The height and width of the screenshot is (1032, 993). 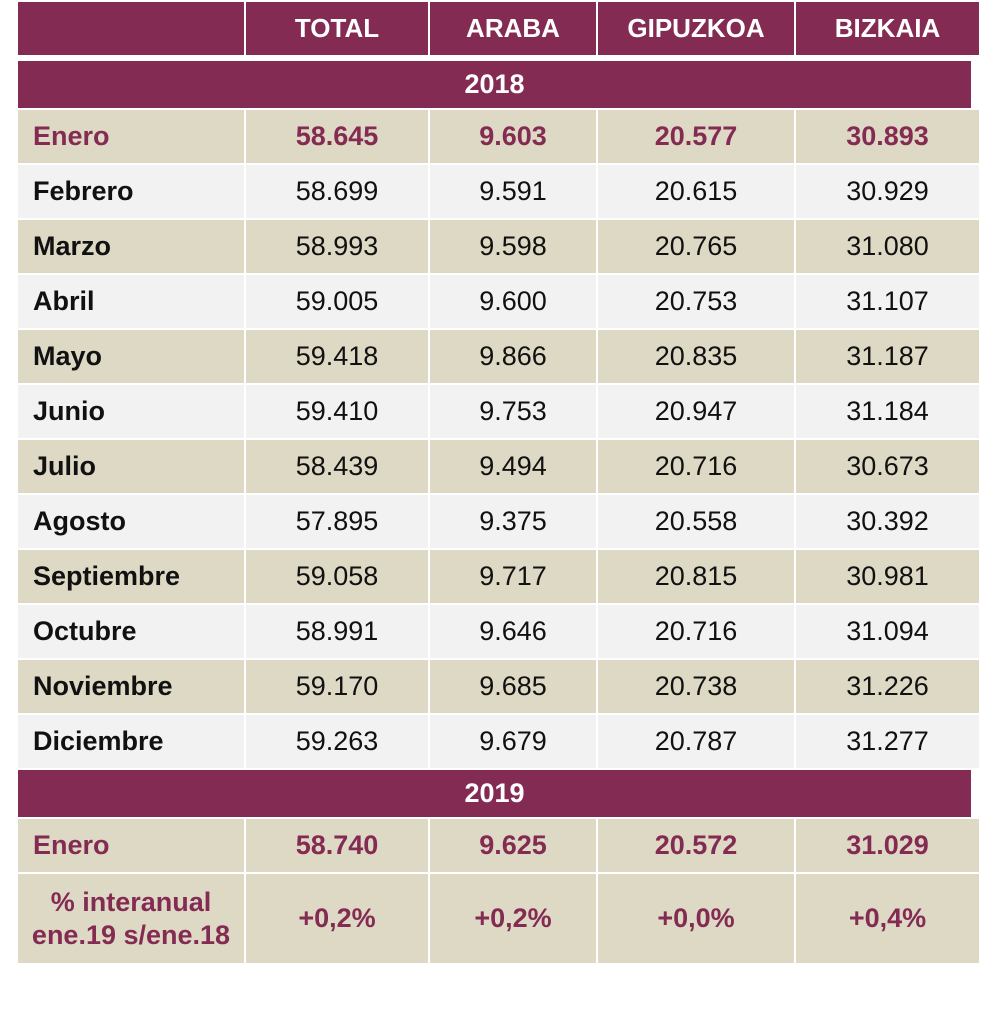 What do you see at coordinates (337, 28) in the screenshot?
I see `col-header-total: TOTAL` at bounding box center [337, 28].